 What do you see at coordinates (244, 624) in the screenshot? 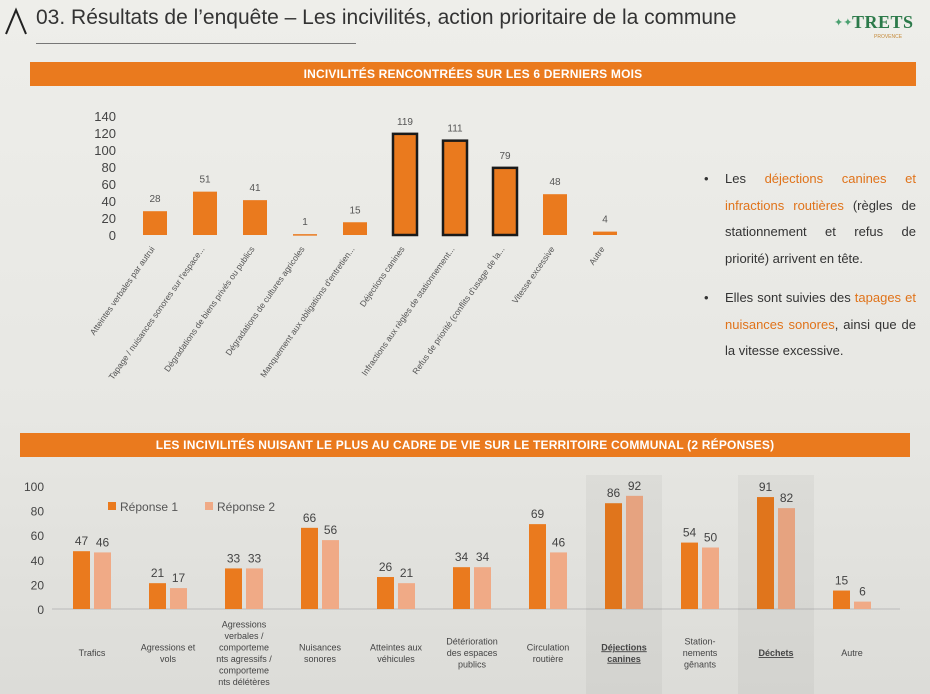
I see `category-label: Agressions` at bounding box center [244, 624].